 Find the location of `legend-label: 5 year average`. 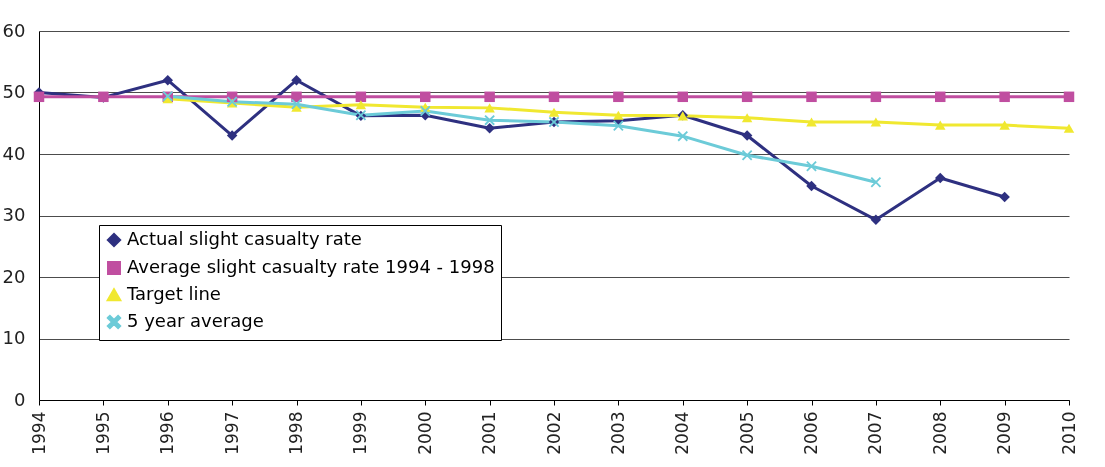

legend-label: 5 year average is located at coordinates (195, 320).